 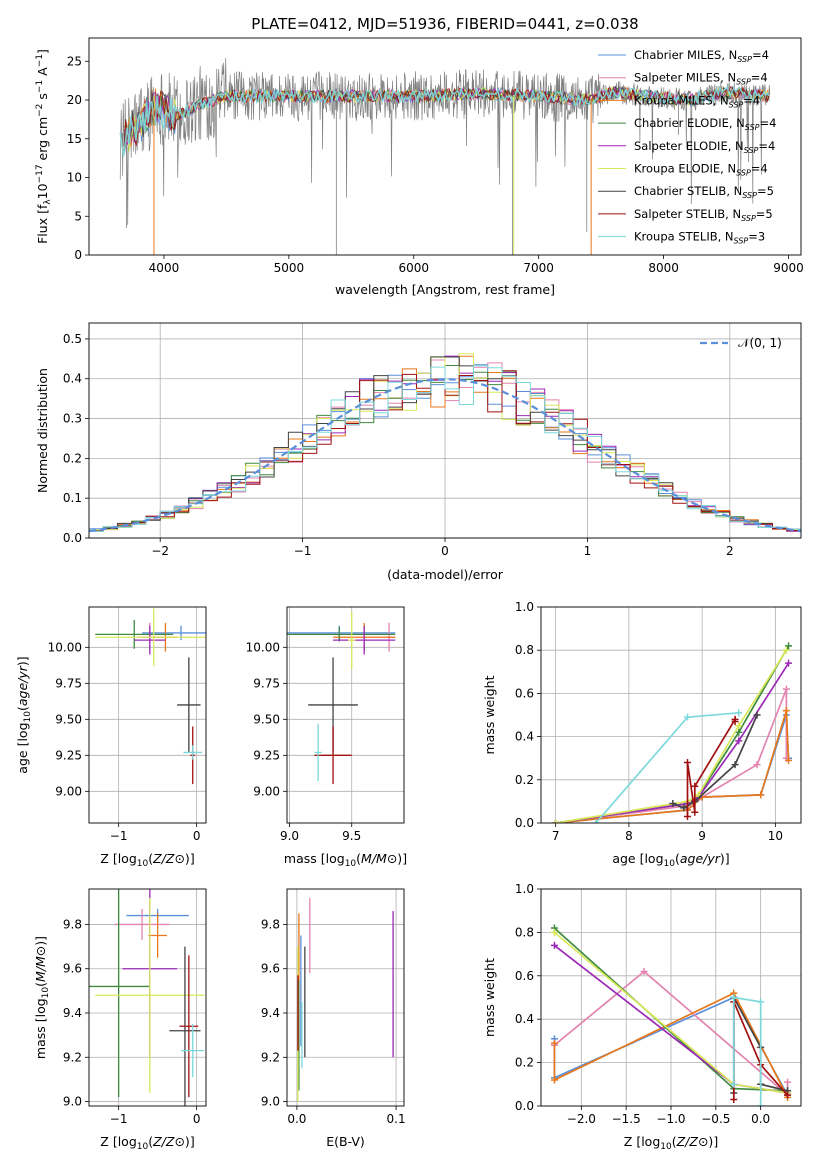 What do you see at coordinates (266, 791) in the screenshot?
I see `y-tick-label: 9.00` at bounding box center [266, 791].